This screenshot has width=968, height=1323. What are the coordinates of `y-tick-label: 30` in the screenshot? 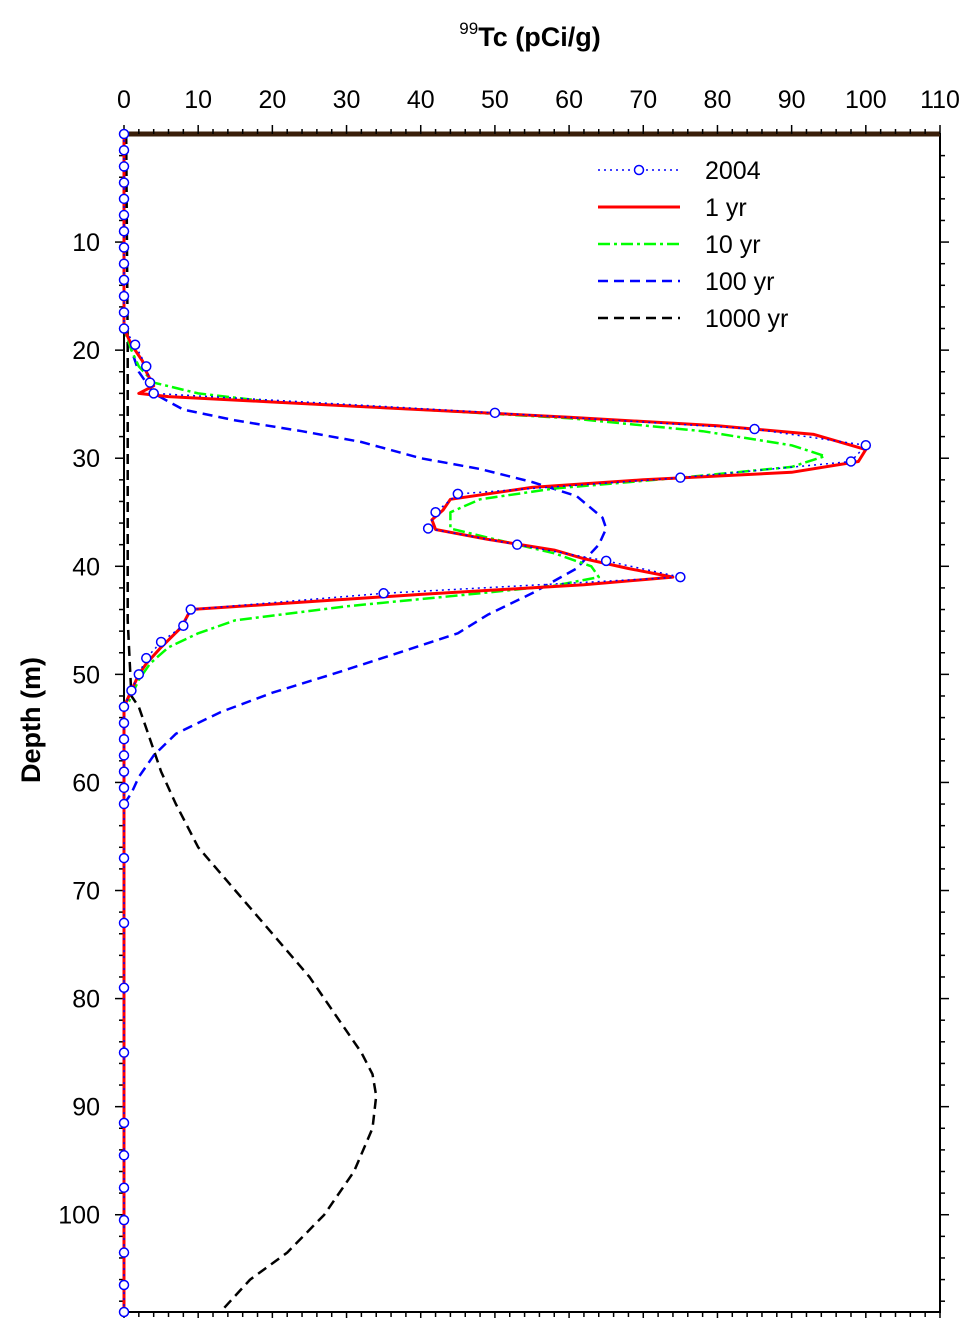 It's located at (86, 459).